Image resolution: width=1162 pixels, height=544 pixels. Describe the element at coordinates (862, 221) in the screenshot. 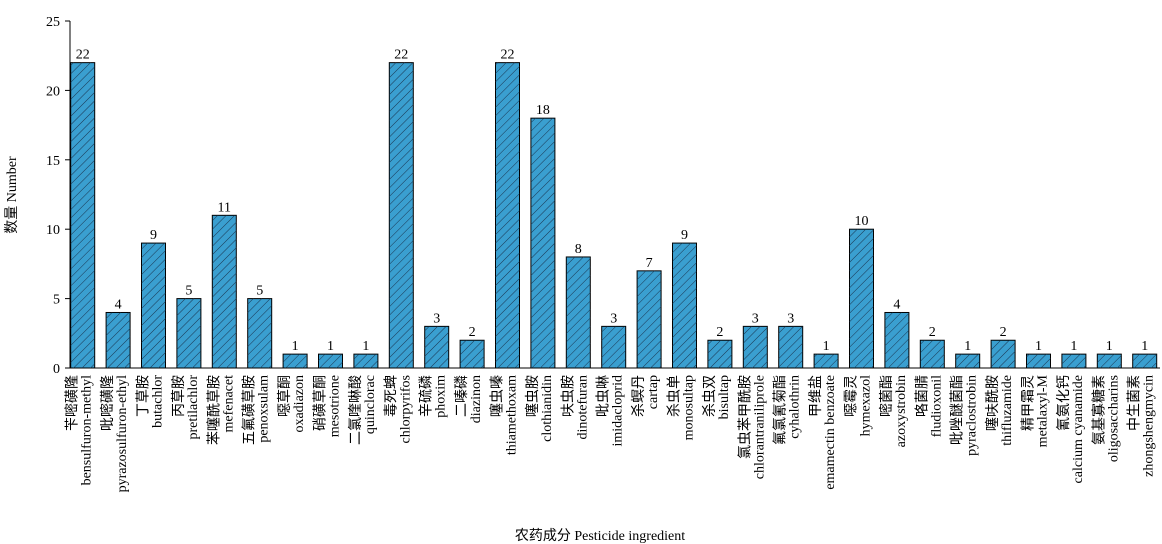

I see `value-label: 10` at that location.